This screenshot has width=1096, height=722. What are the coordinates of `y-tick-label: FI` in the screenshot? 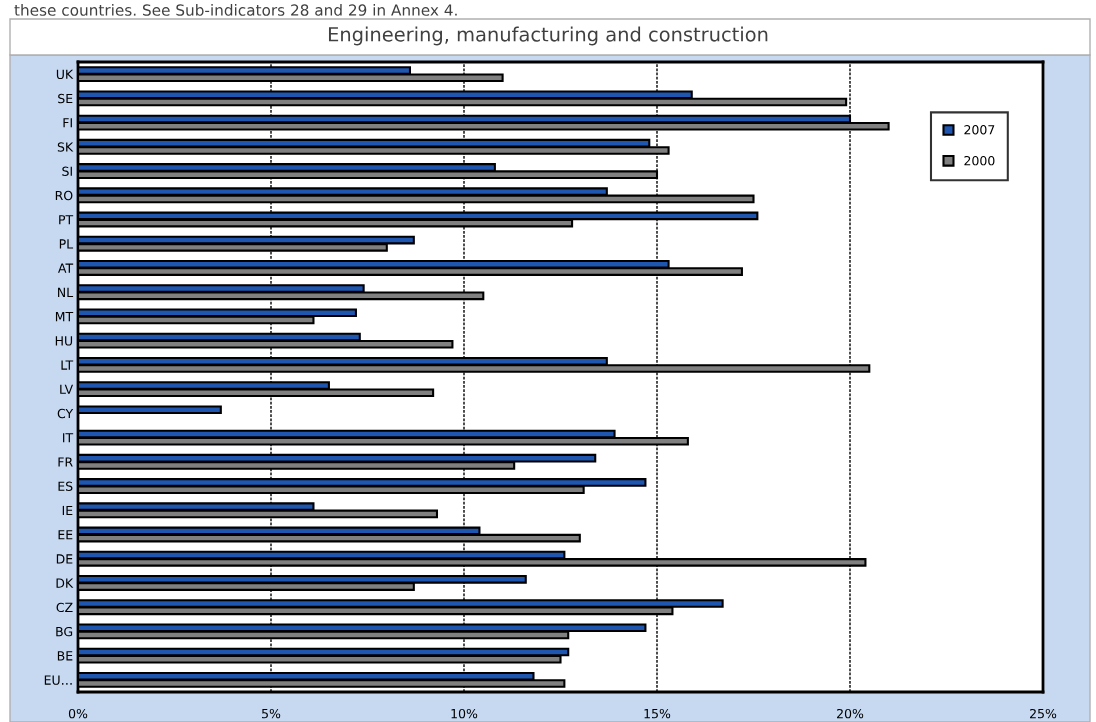 It's located at (67, 123).